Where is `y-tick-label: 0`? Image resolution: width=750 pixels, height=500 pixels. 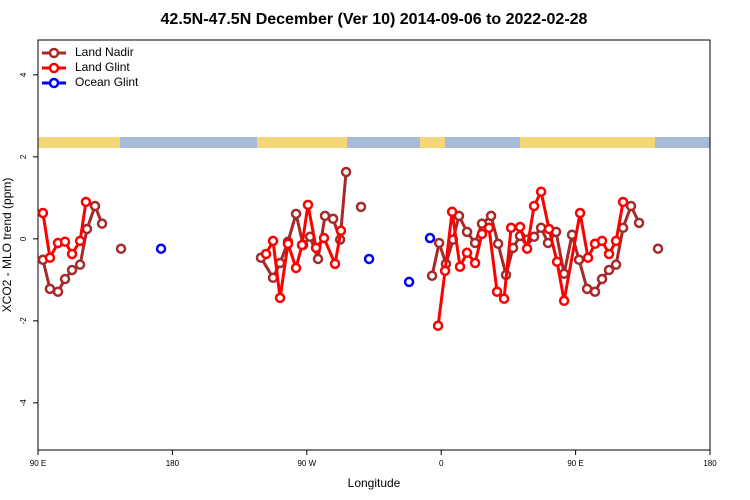 y-tick-label: 0 is located at coordinates (23, 238).